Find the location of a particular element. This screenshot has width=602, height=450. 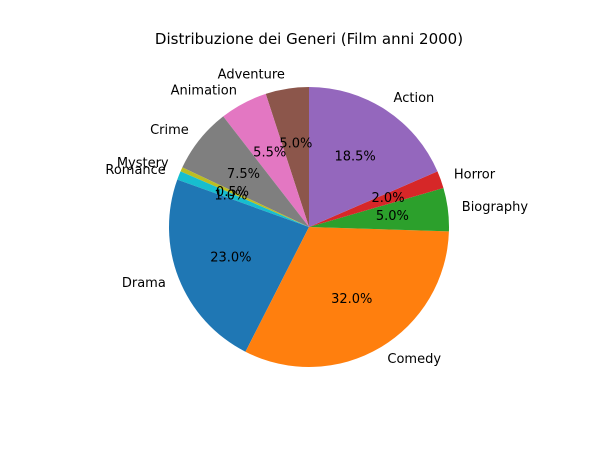

slice-percent-mystery: 0.5% is located at coordinates (232, 192).